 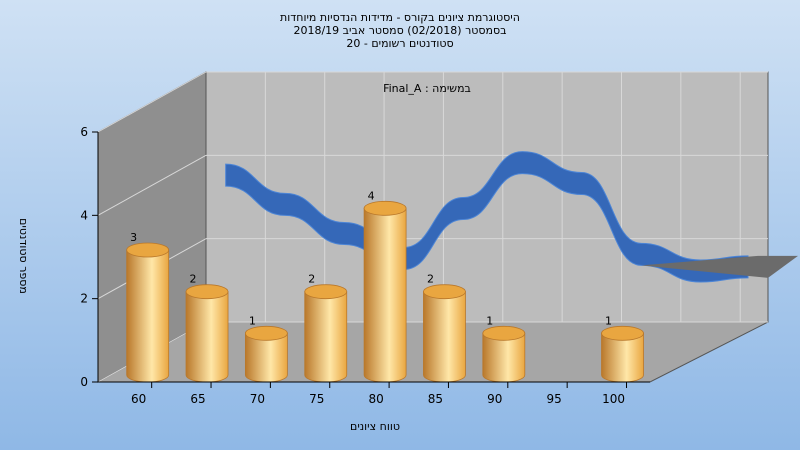 What do you see at coordinates (435, 399) in the screenshot?
I see `x-tick-label: 85` at bounding box center [435, 399].